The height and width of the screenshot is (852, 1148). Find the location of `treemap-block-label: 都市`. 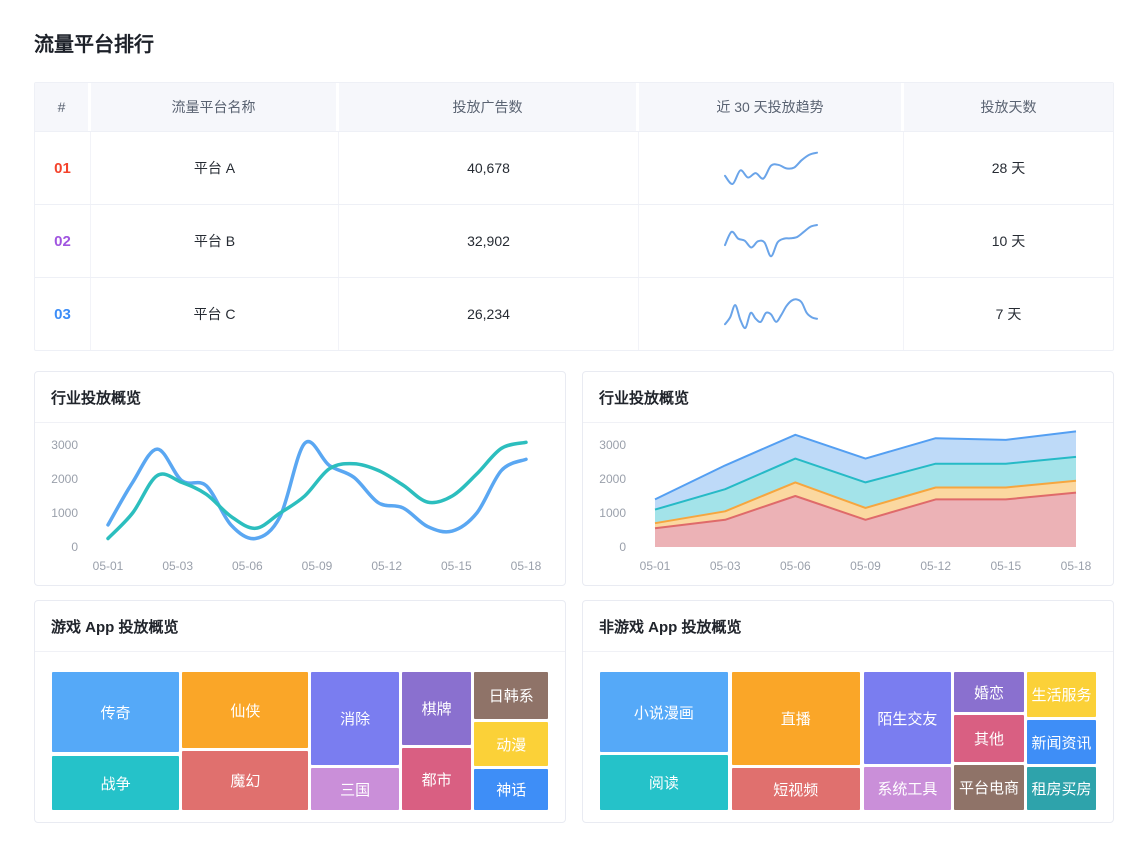

treemap-block-label: 都市 is located at coordinates (436, 780).